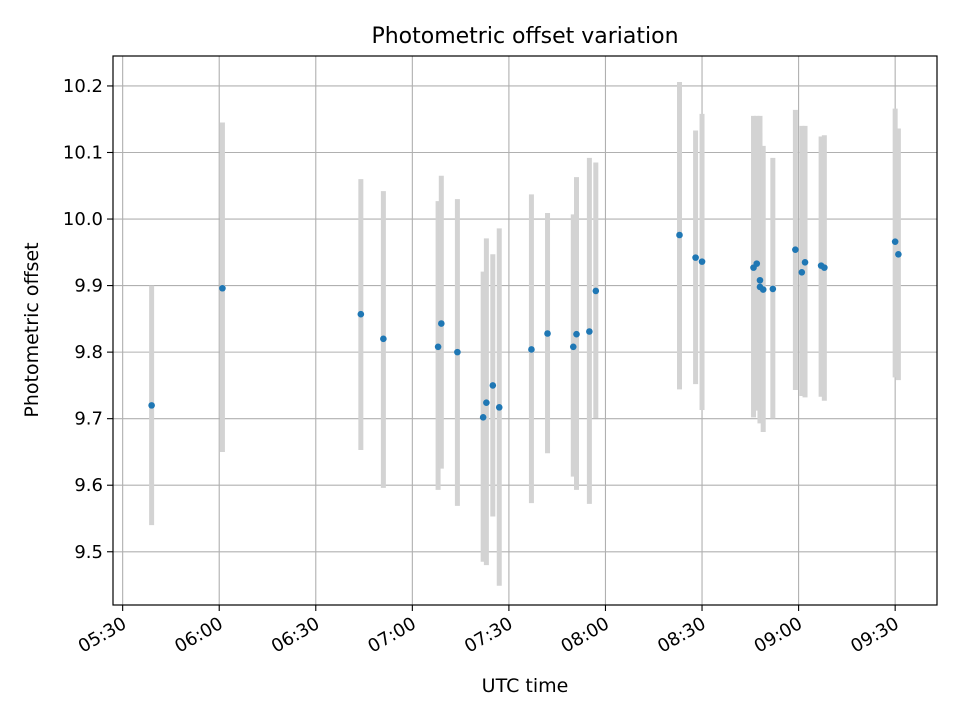 The height and width of the screenshot is (720, 960). I want to click on x-tick-label: 09:30, so click(874, 635).